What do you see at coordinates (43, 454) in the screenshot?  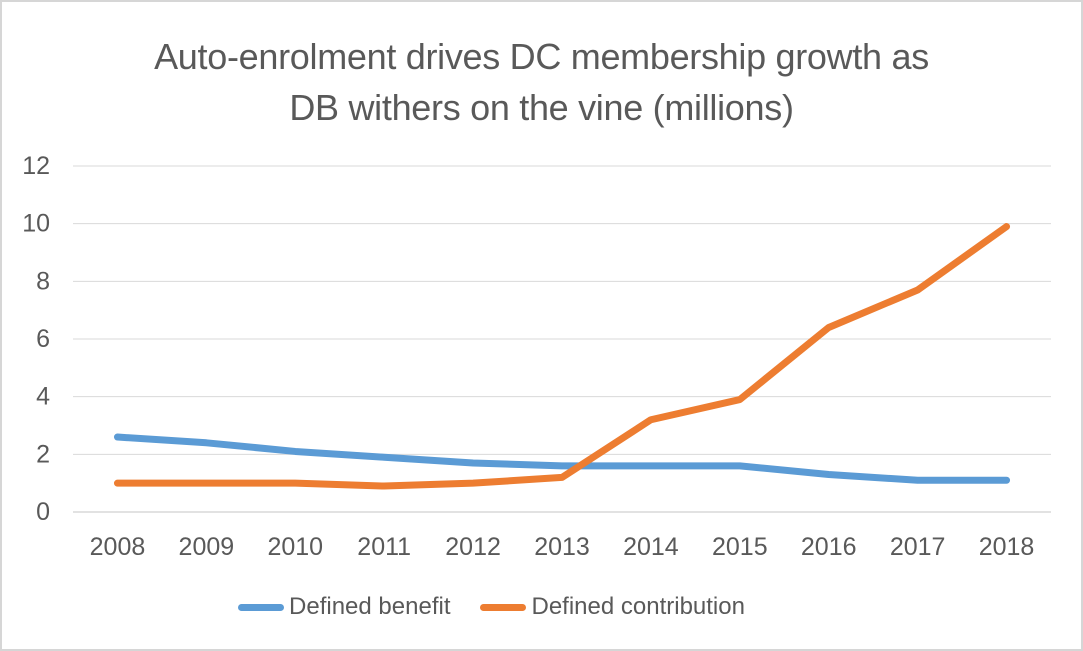 I see `y-tick-label-2: 2` at bounding box center [43, 454].